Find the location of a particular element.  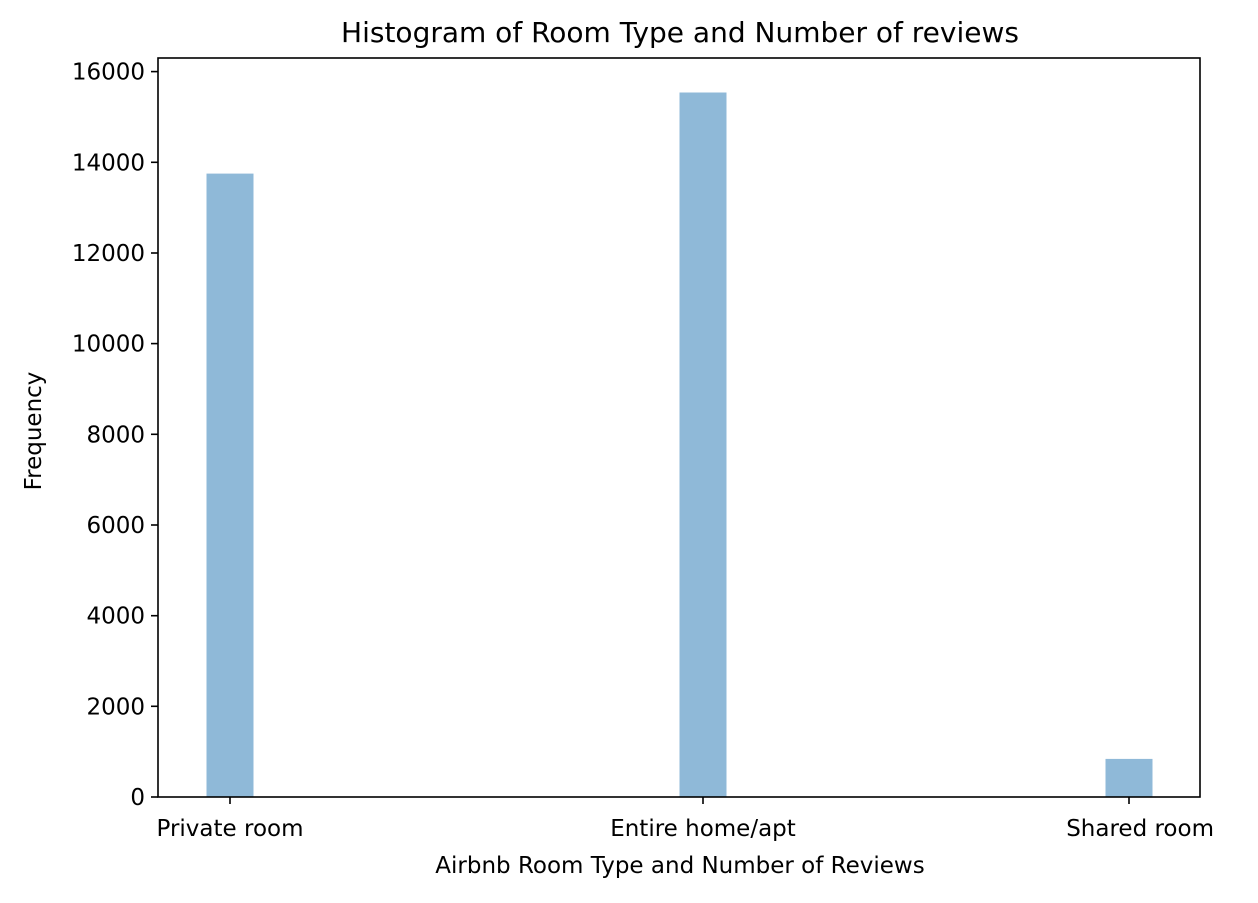

y-tick-label: 0 is located at coordinates (137, 798).